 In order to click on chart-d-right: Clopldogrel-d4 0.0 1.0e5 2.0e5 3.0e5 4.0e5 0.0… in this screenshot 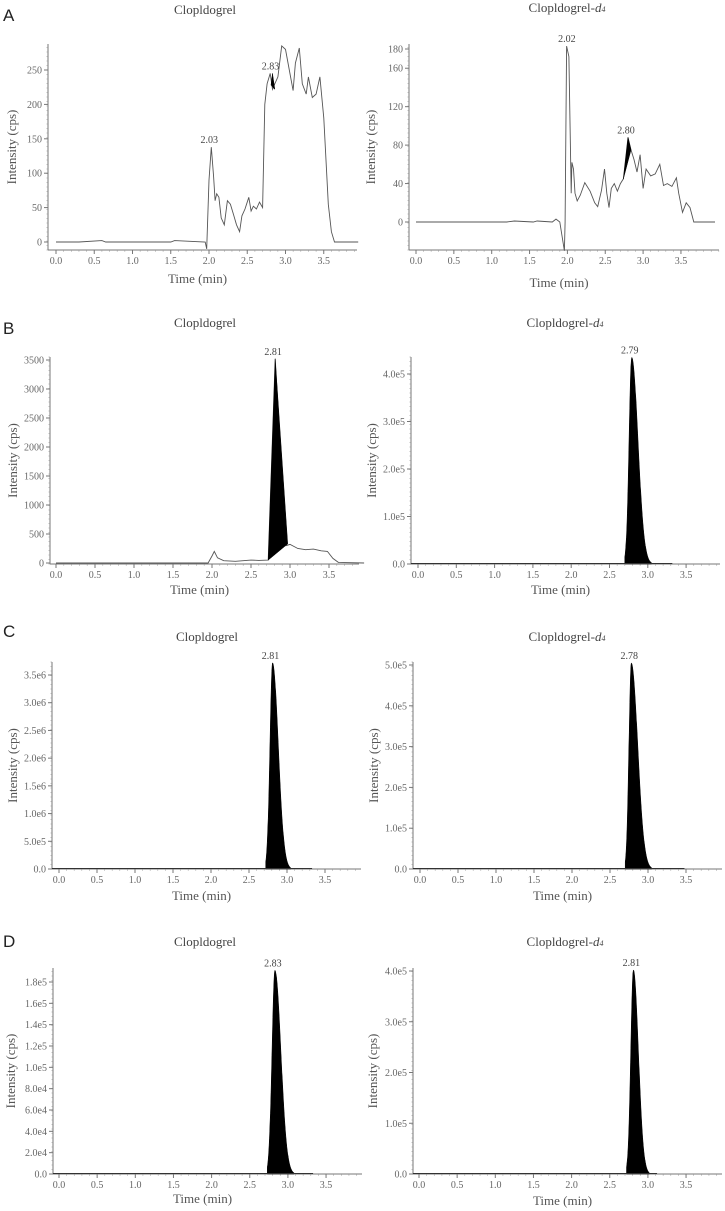, I will do `click(543, 1071)`.